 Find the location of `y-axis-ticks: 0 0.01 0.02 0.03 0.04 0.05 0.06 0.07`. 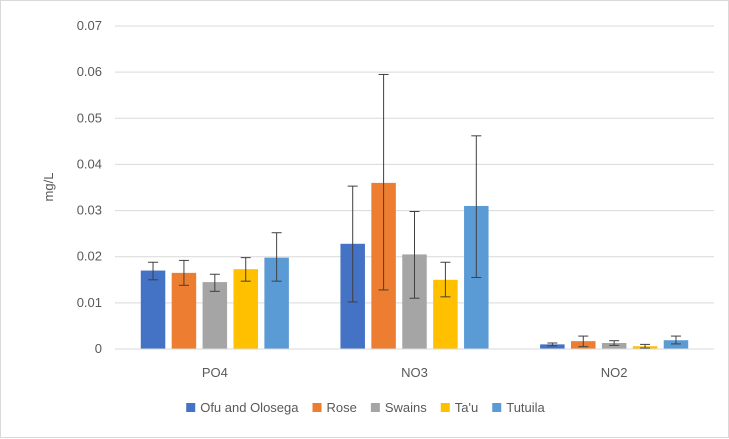

y-axis-ticks: 0 0.01 0.02 0.03 0.04 0.05 0.06 0.07 is located at coordinates (89, 187).